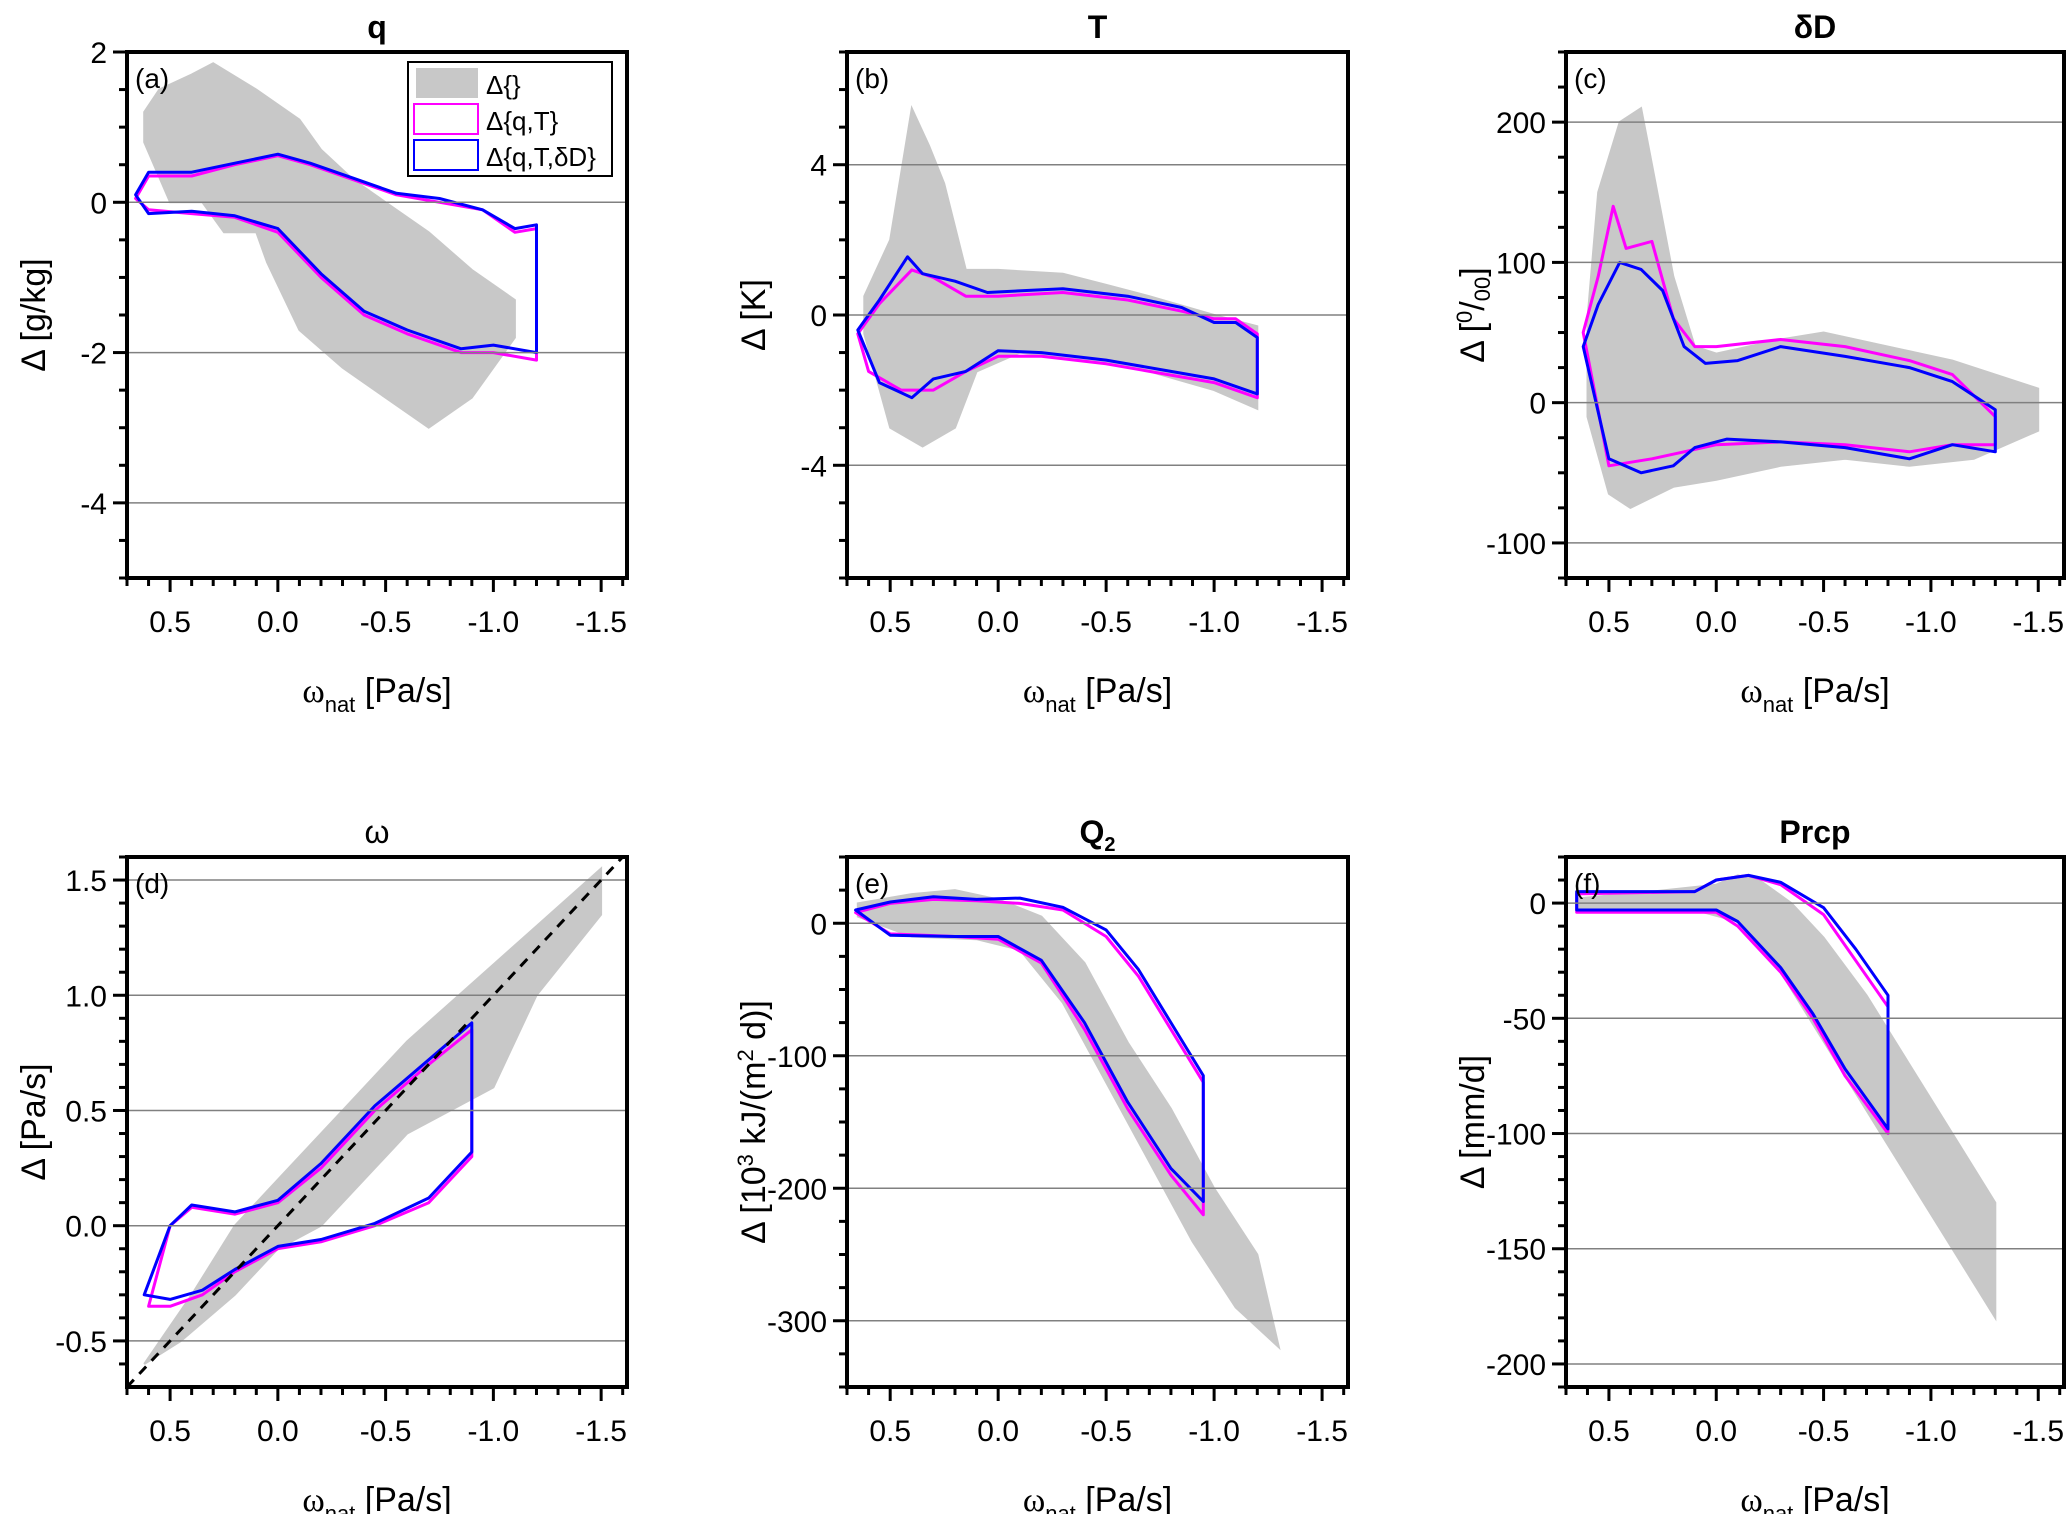 Image resolution: width=2067 pixels, height=1514 pixels. I want to click on y-tick-label: 0.5, so click(86, 1111).